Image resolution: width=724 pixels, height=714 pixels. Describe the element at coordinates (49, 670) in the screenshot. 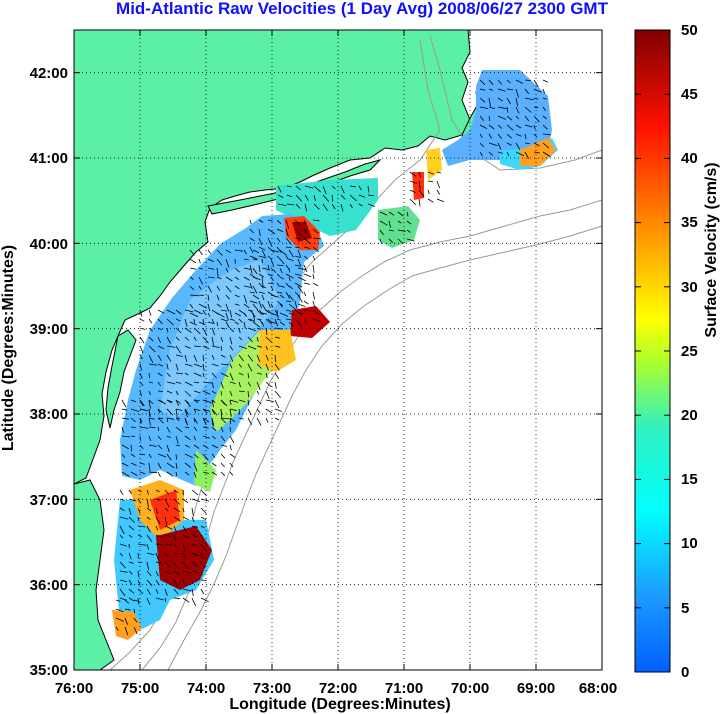

I see `y-tick-label: 35:00` at that location.